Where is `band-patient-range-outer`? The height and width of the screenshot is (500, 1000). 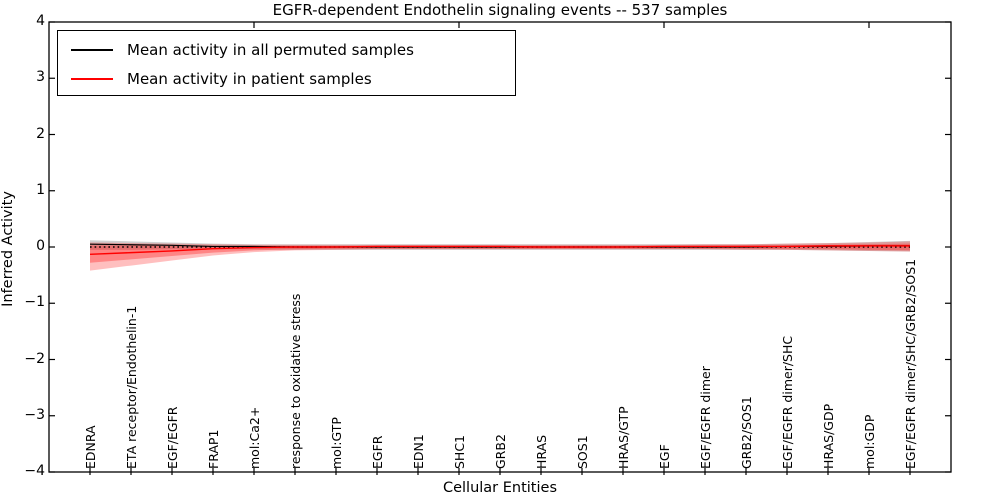
band-patient-range-outer is located at coordinates (500, 256).